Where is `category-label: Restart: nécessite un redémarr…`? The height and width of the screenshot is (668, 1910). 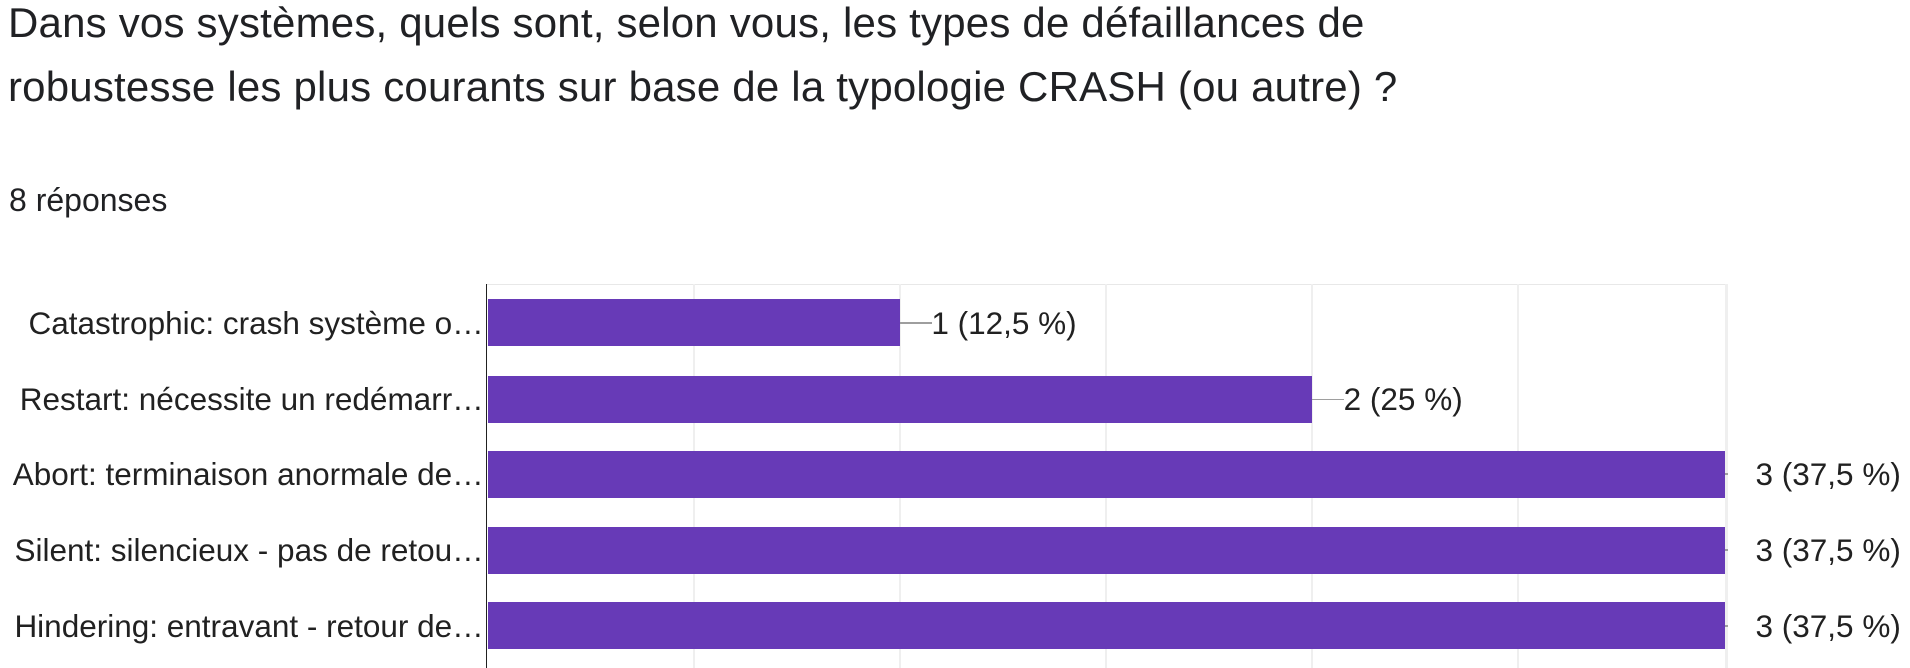
category-label: Restart: nécessite un redémarr… is located at coordinates (251, 399).